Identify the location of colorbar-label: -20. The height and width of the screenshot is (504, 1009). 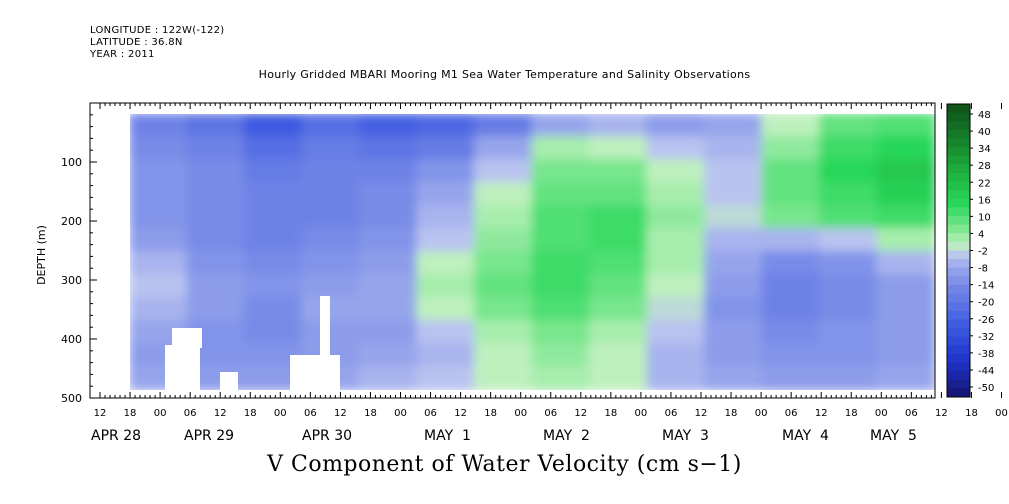
(986, 303).